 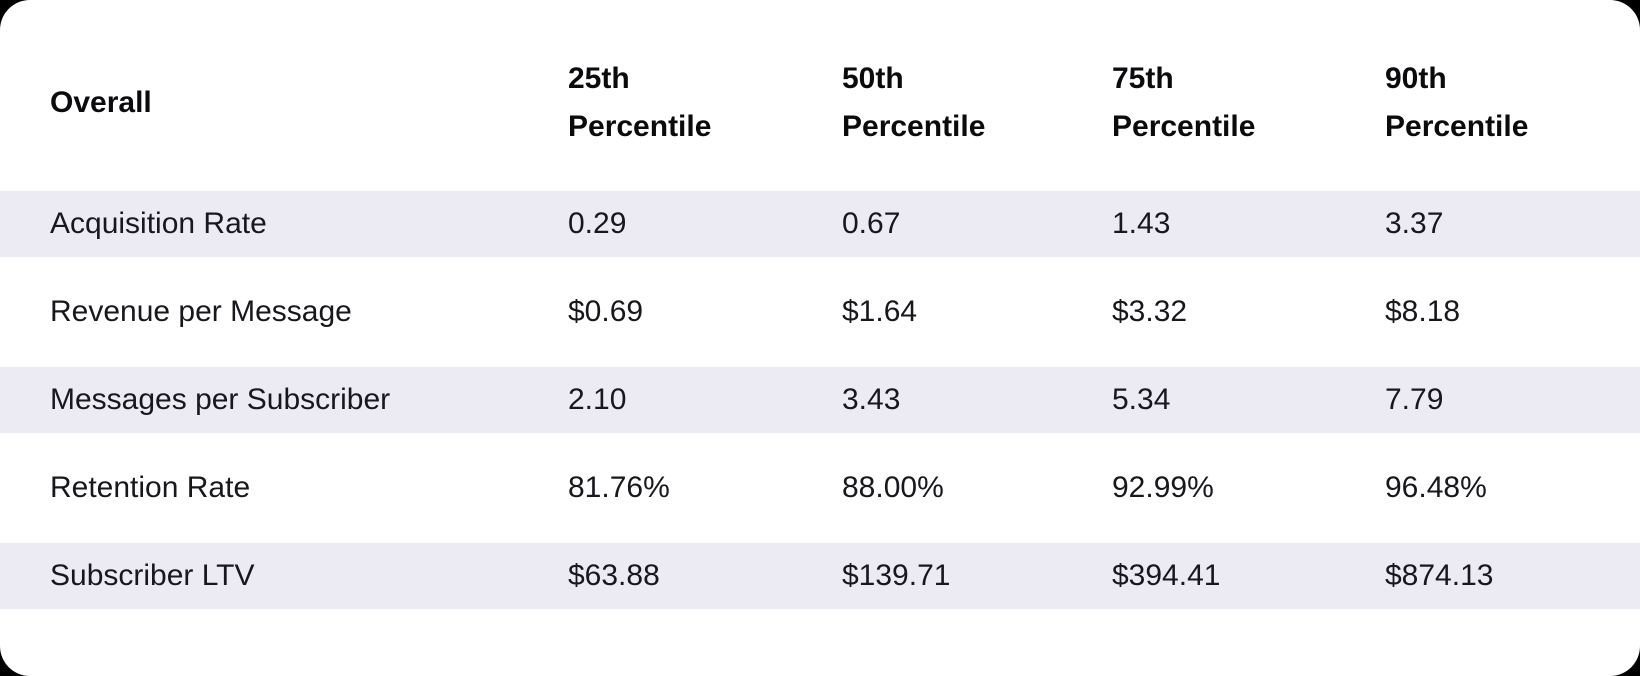 What do you see at coordinates (655, 224) in the screenshot?
I see `metric-value-cell: 0.29` at bounding box center [655, 224].